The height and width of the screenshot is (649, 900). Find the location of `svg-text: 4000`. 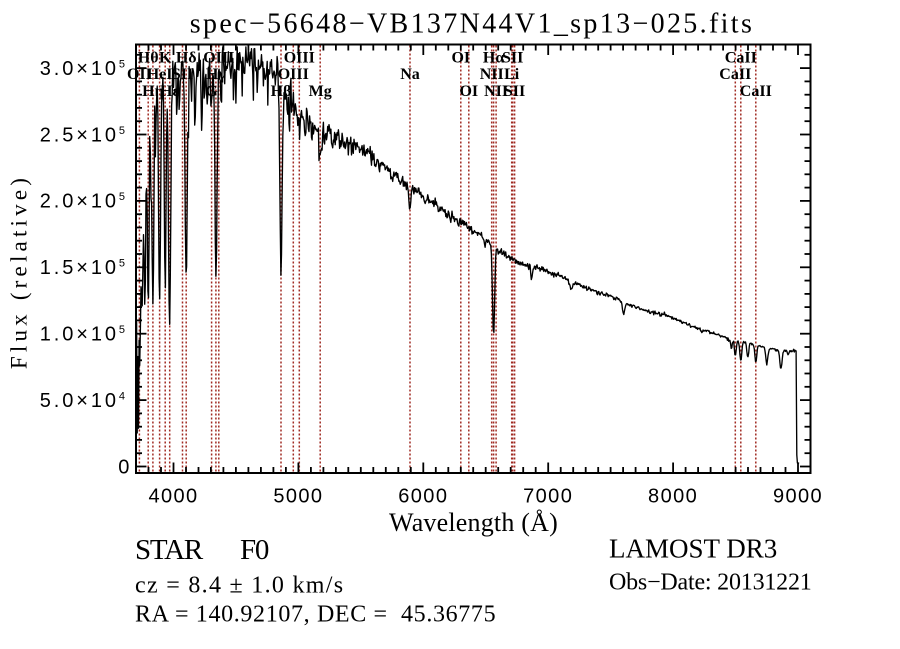

svg-text: 4000 is located at coordinates (173, 497).